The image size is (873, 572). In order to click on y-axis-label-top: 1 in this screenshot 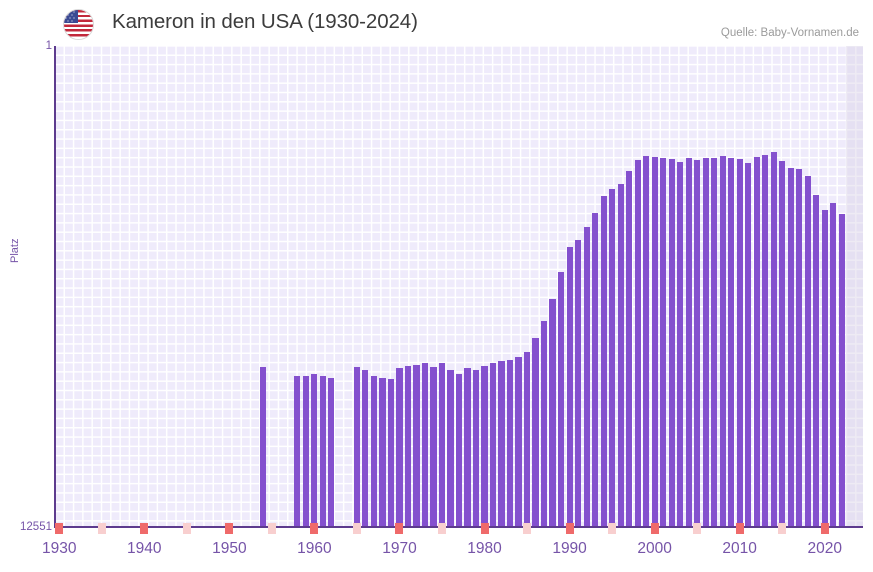, I will do `click(48, 46)`.